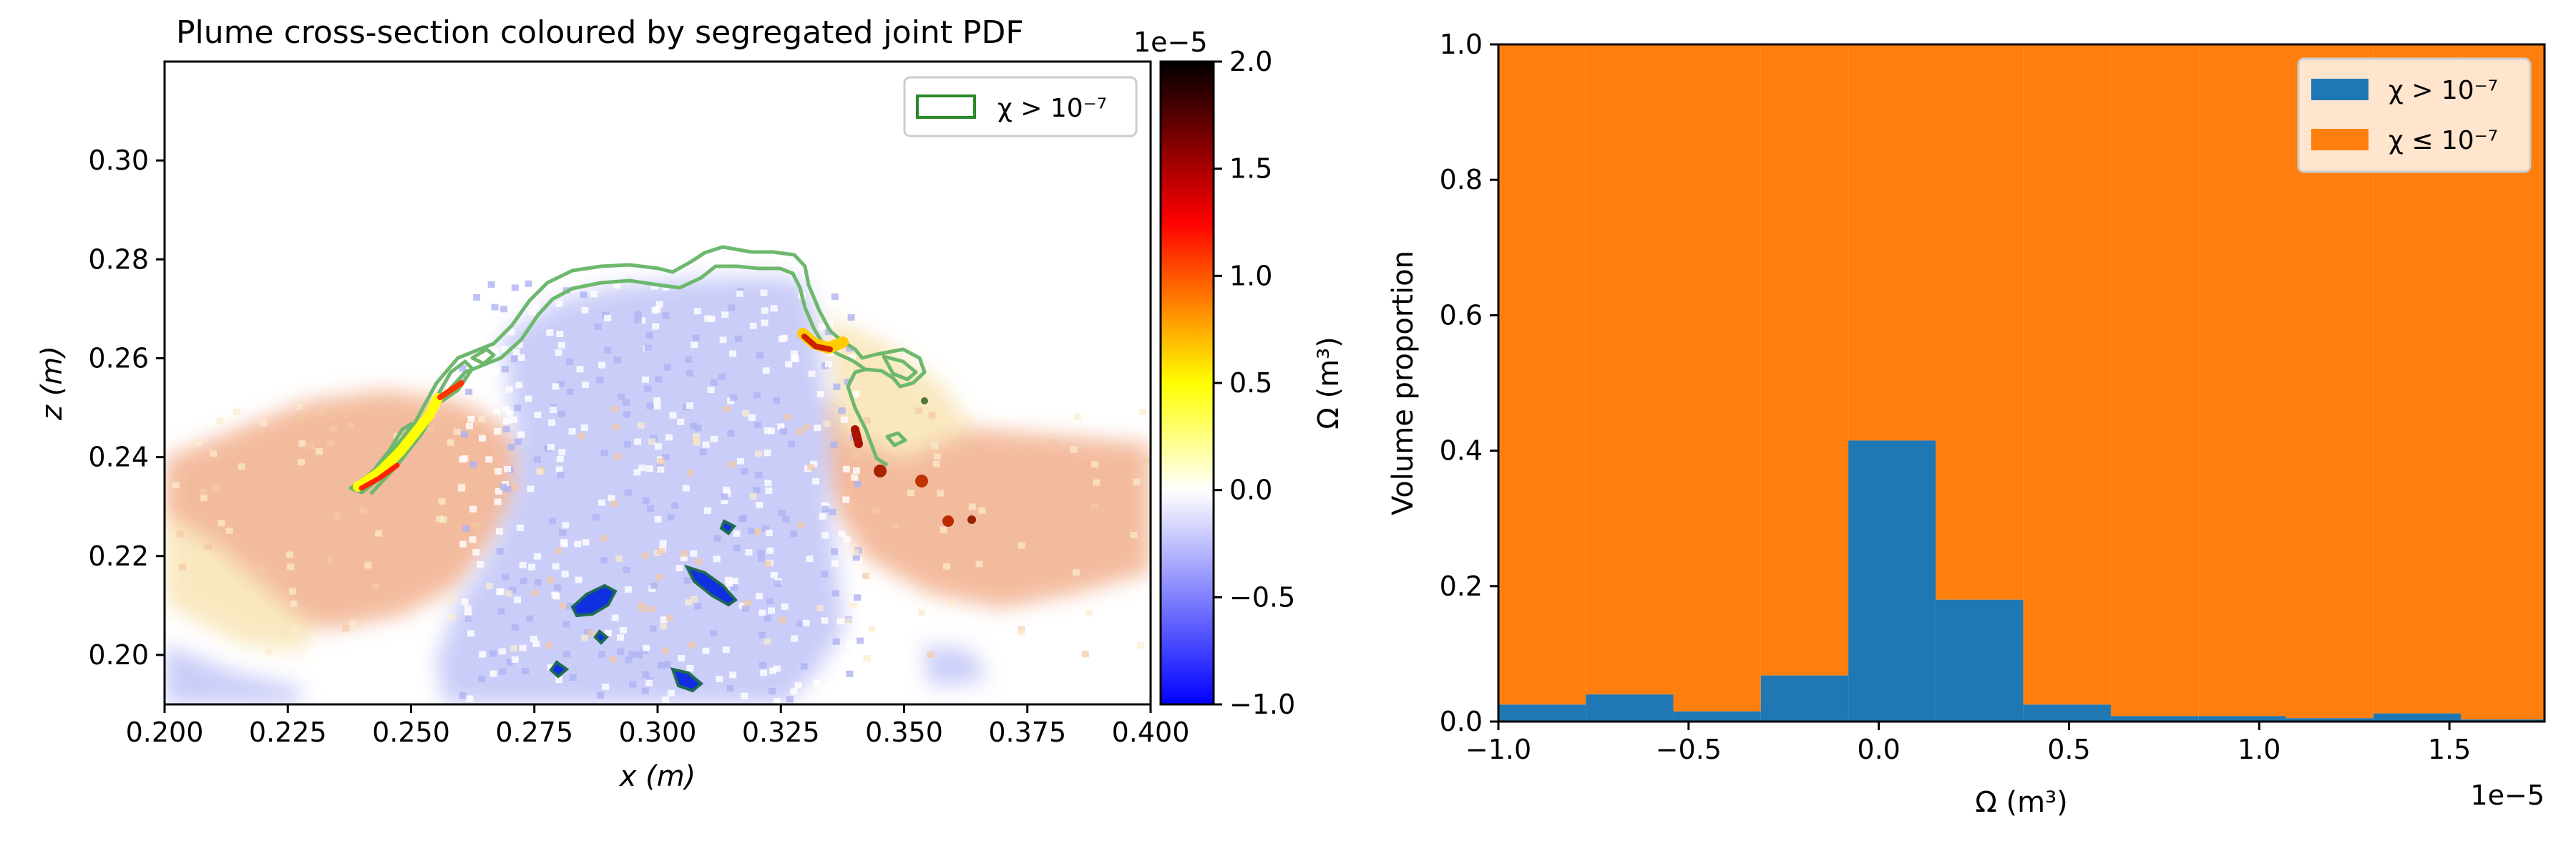  What do you see at coordinates (781, 732) in the screenshot?
I see `x-tick-label: 0.325` at bounding box center [781, 732].